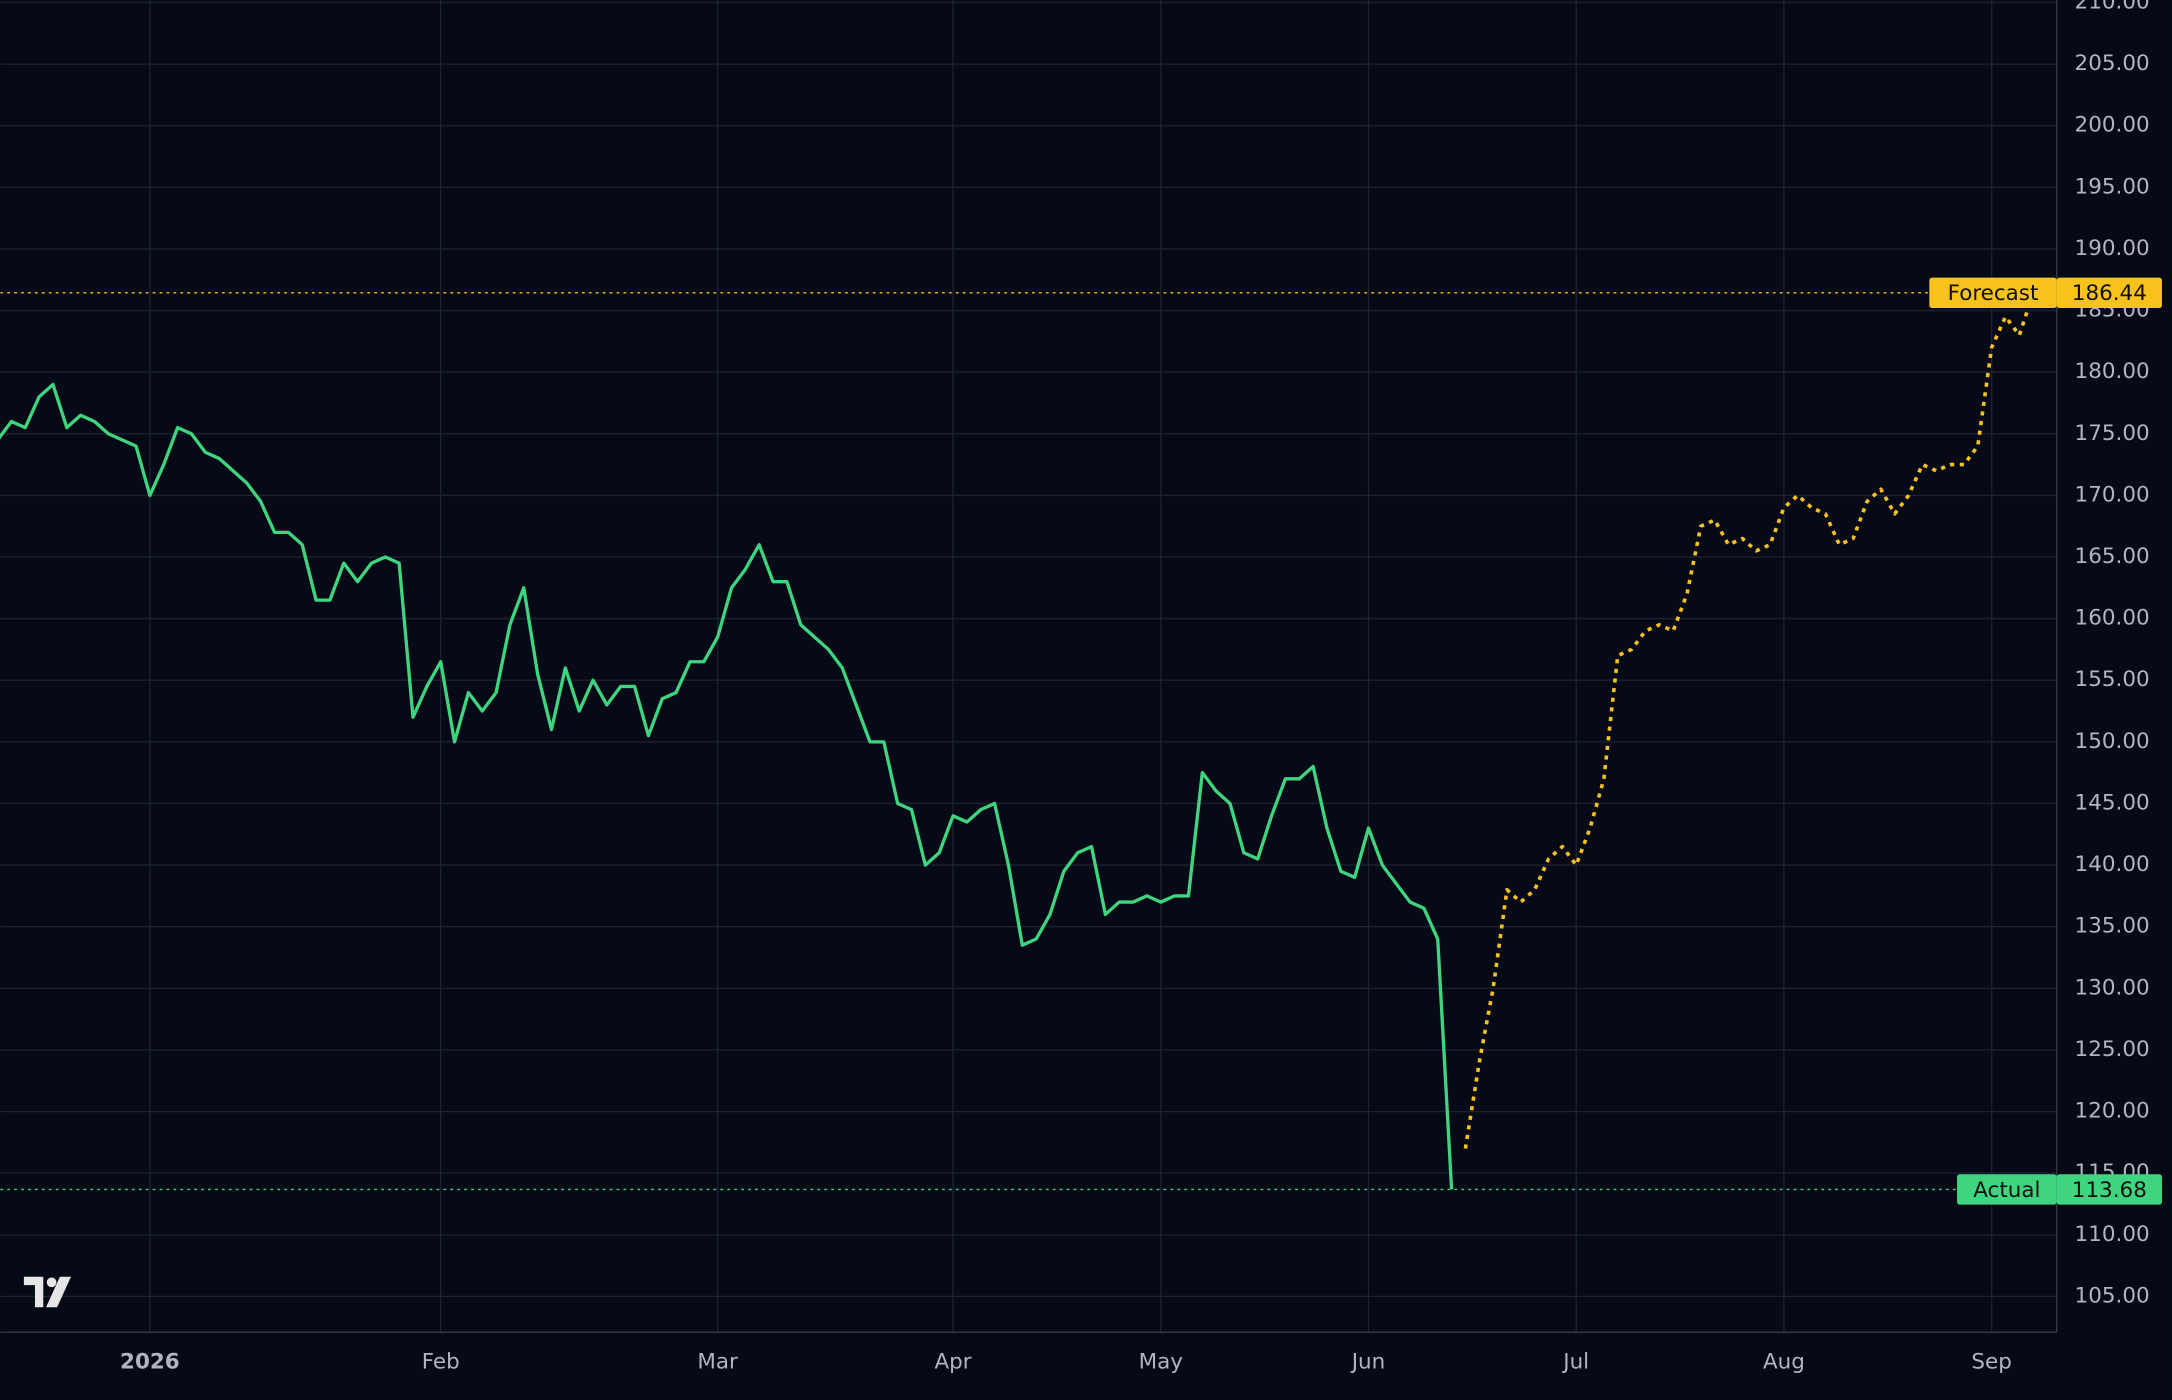 The width and height of the screenshot is (2172, 1400). I want to click on series-name-label: Actual, so click(2006, 1190).